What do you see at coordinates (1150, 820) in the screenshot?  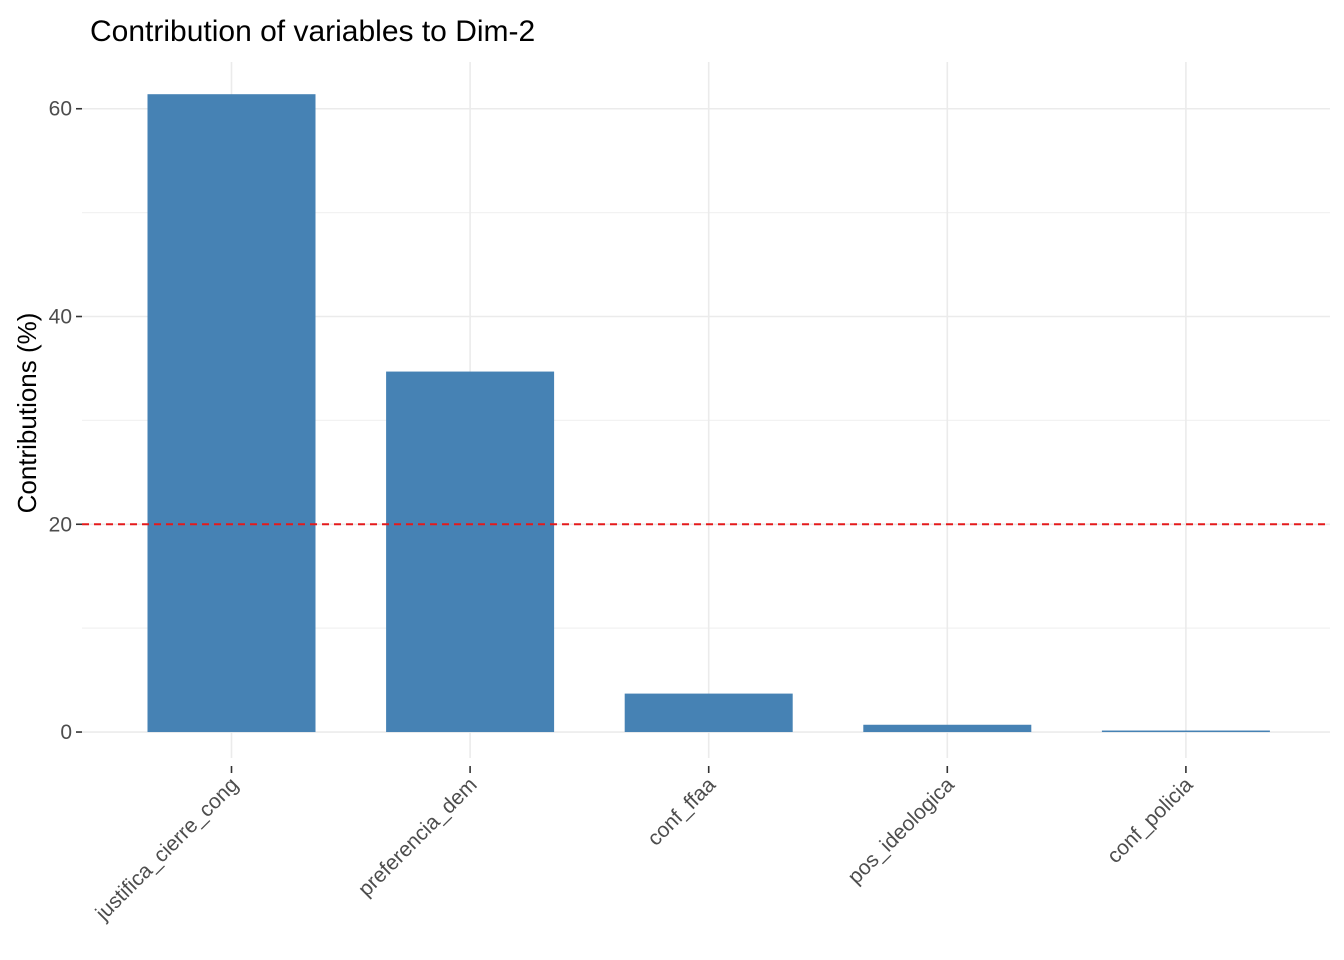 I see `x-tick-label: conf_policia` at bounding box center [1150, 820].